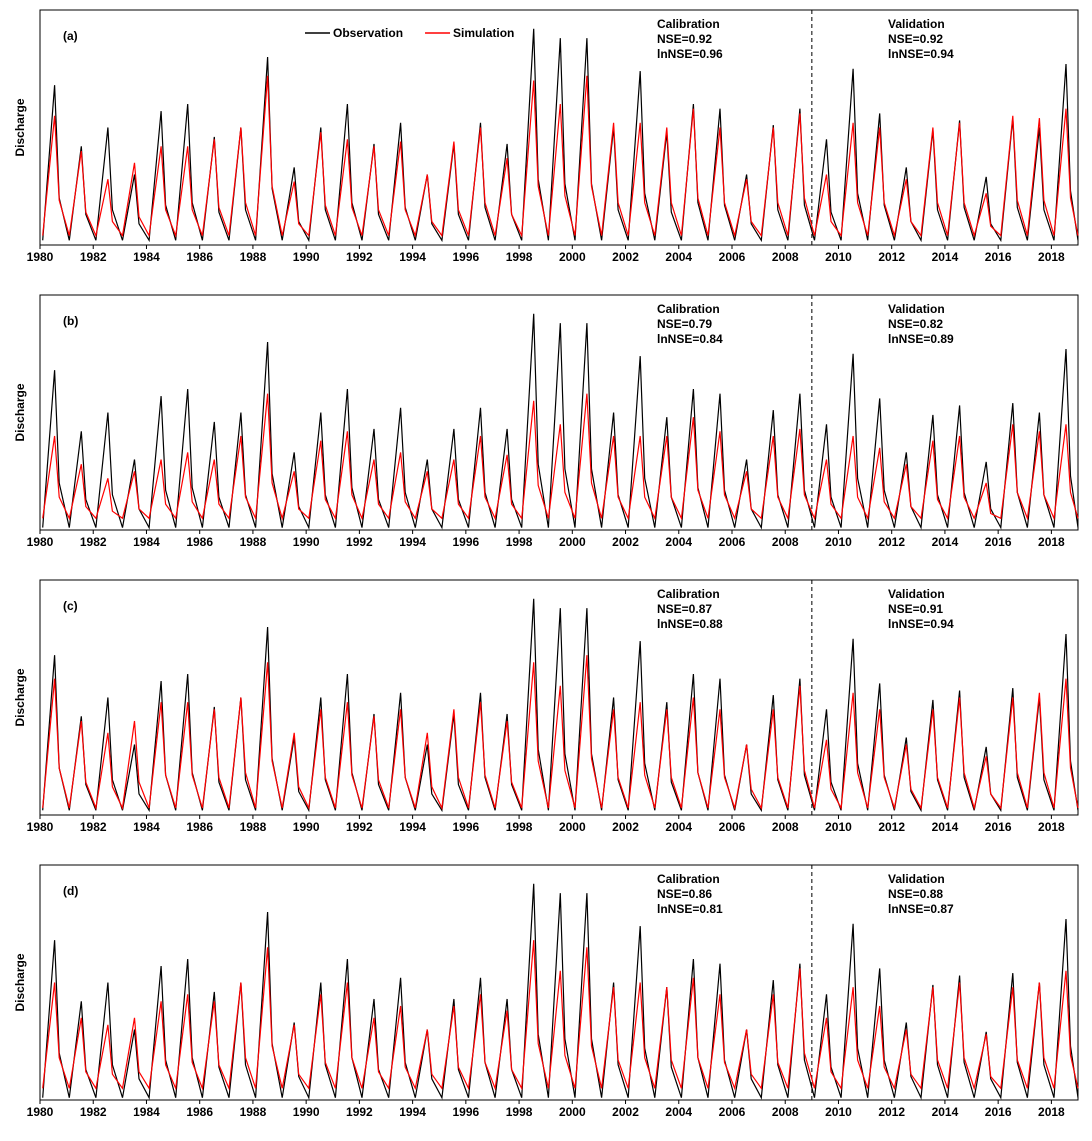  What do you see at coordinates (921, 624) in the screenshot?
I see `annotation: lnNSE=0.94` at bounding box center [921, 624].